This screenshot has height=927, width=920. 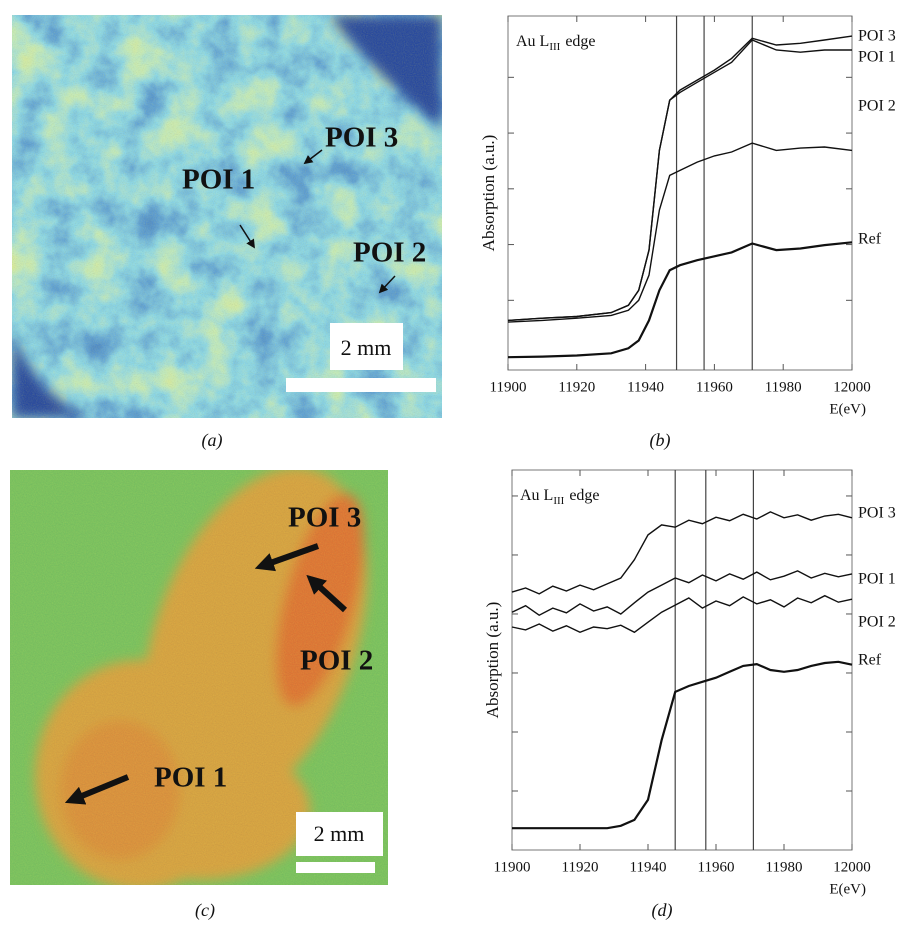 I want to click on caption: (b), so click(x=660, y=440).